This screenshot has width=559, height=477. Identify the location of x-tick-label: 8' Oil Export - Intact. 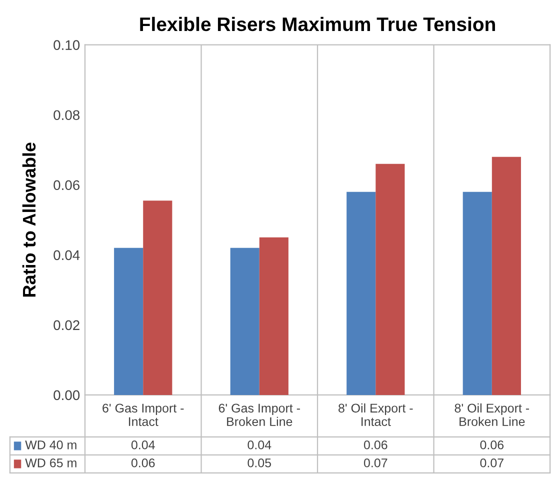
(375, 414).